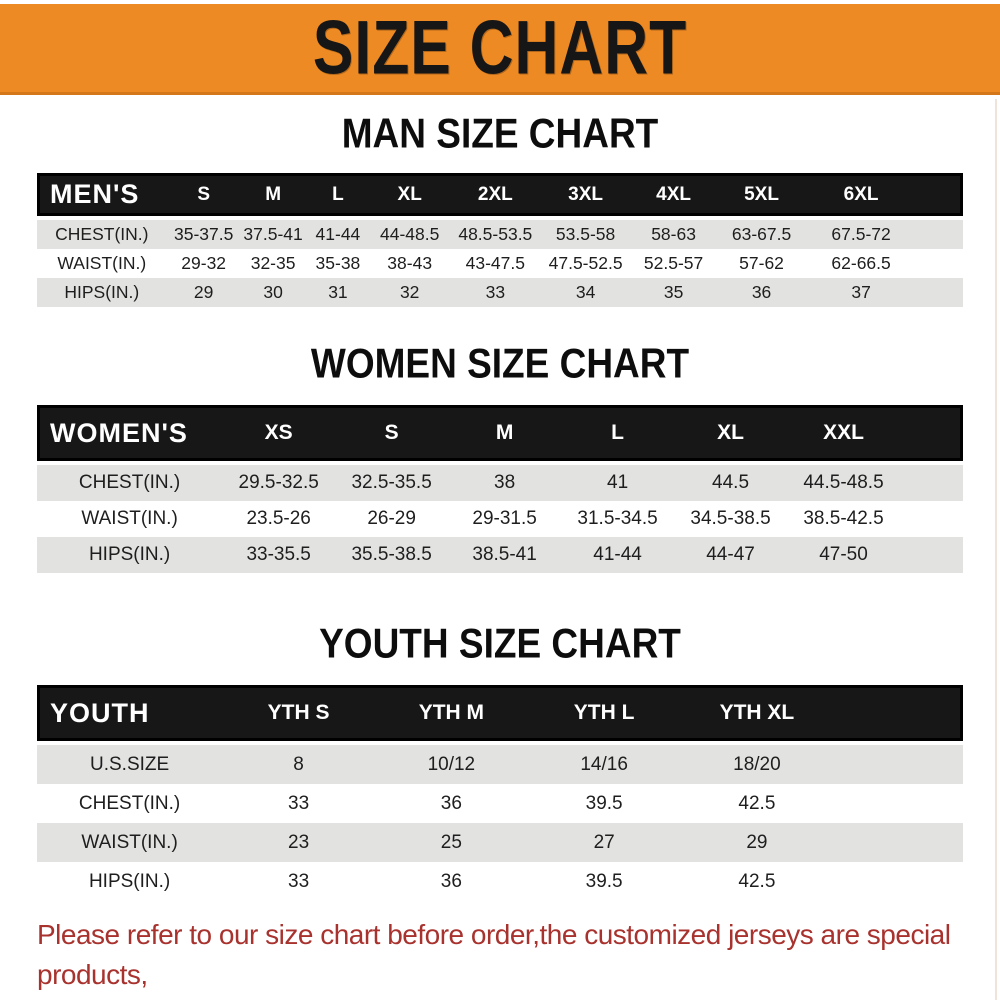  Describe the element at coordinates (451, 762) in the screenshot. I see `size-cell: 10/12` at that location.